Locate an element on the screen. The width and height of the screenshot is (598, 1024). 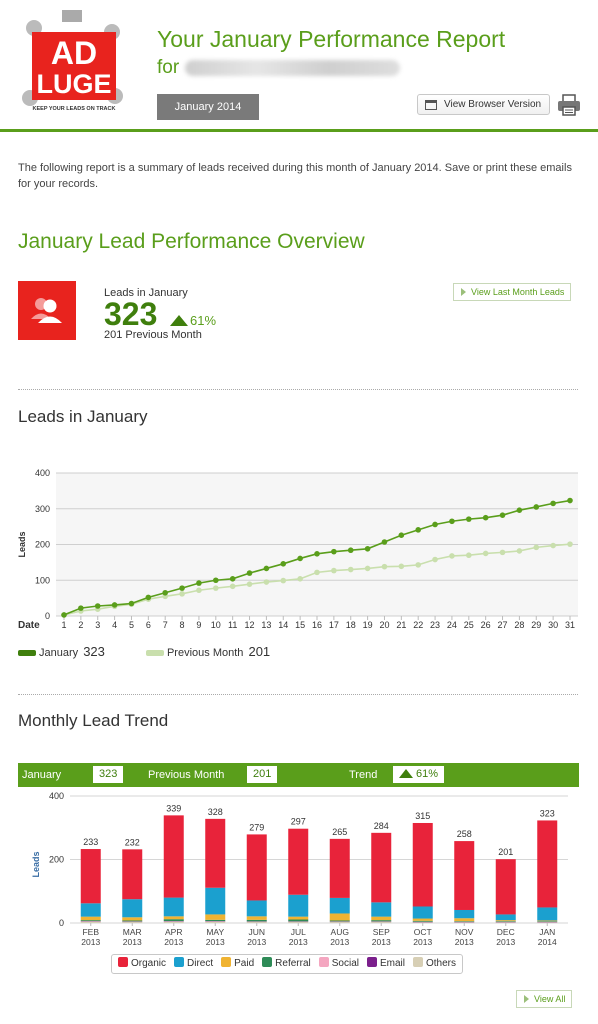
adluge-logo: AD LUGE KEEP YOUR LEADS ON TRACK is located at coordinates (72, 61).